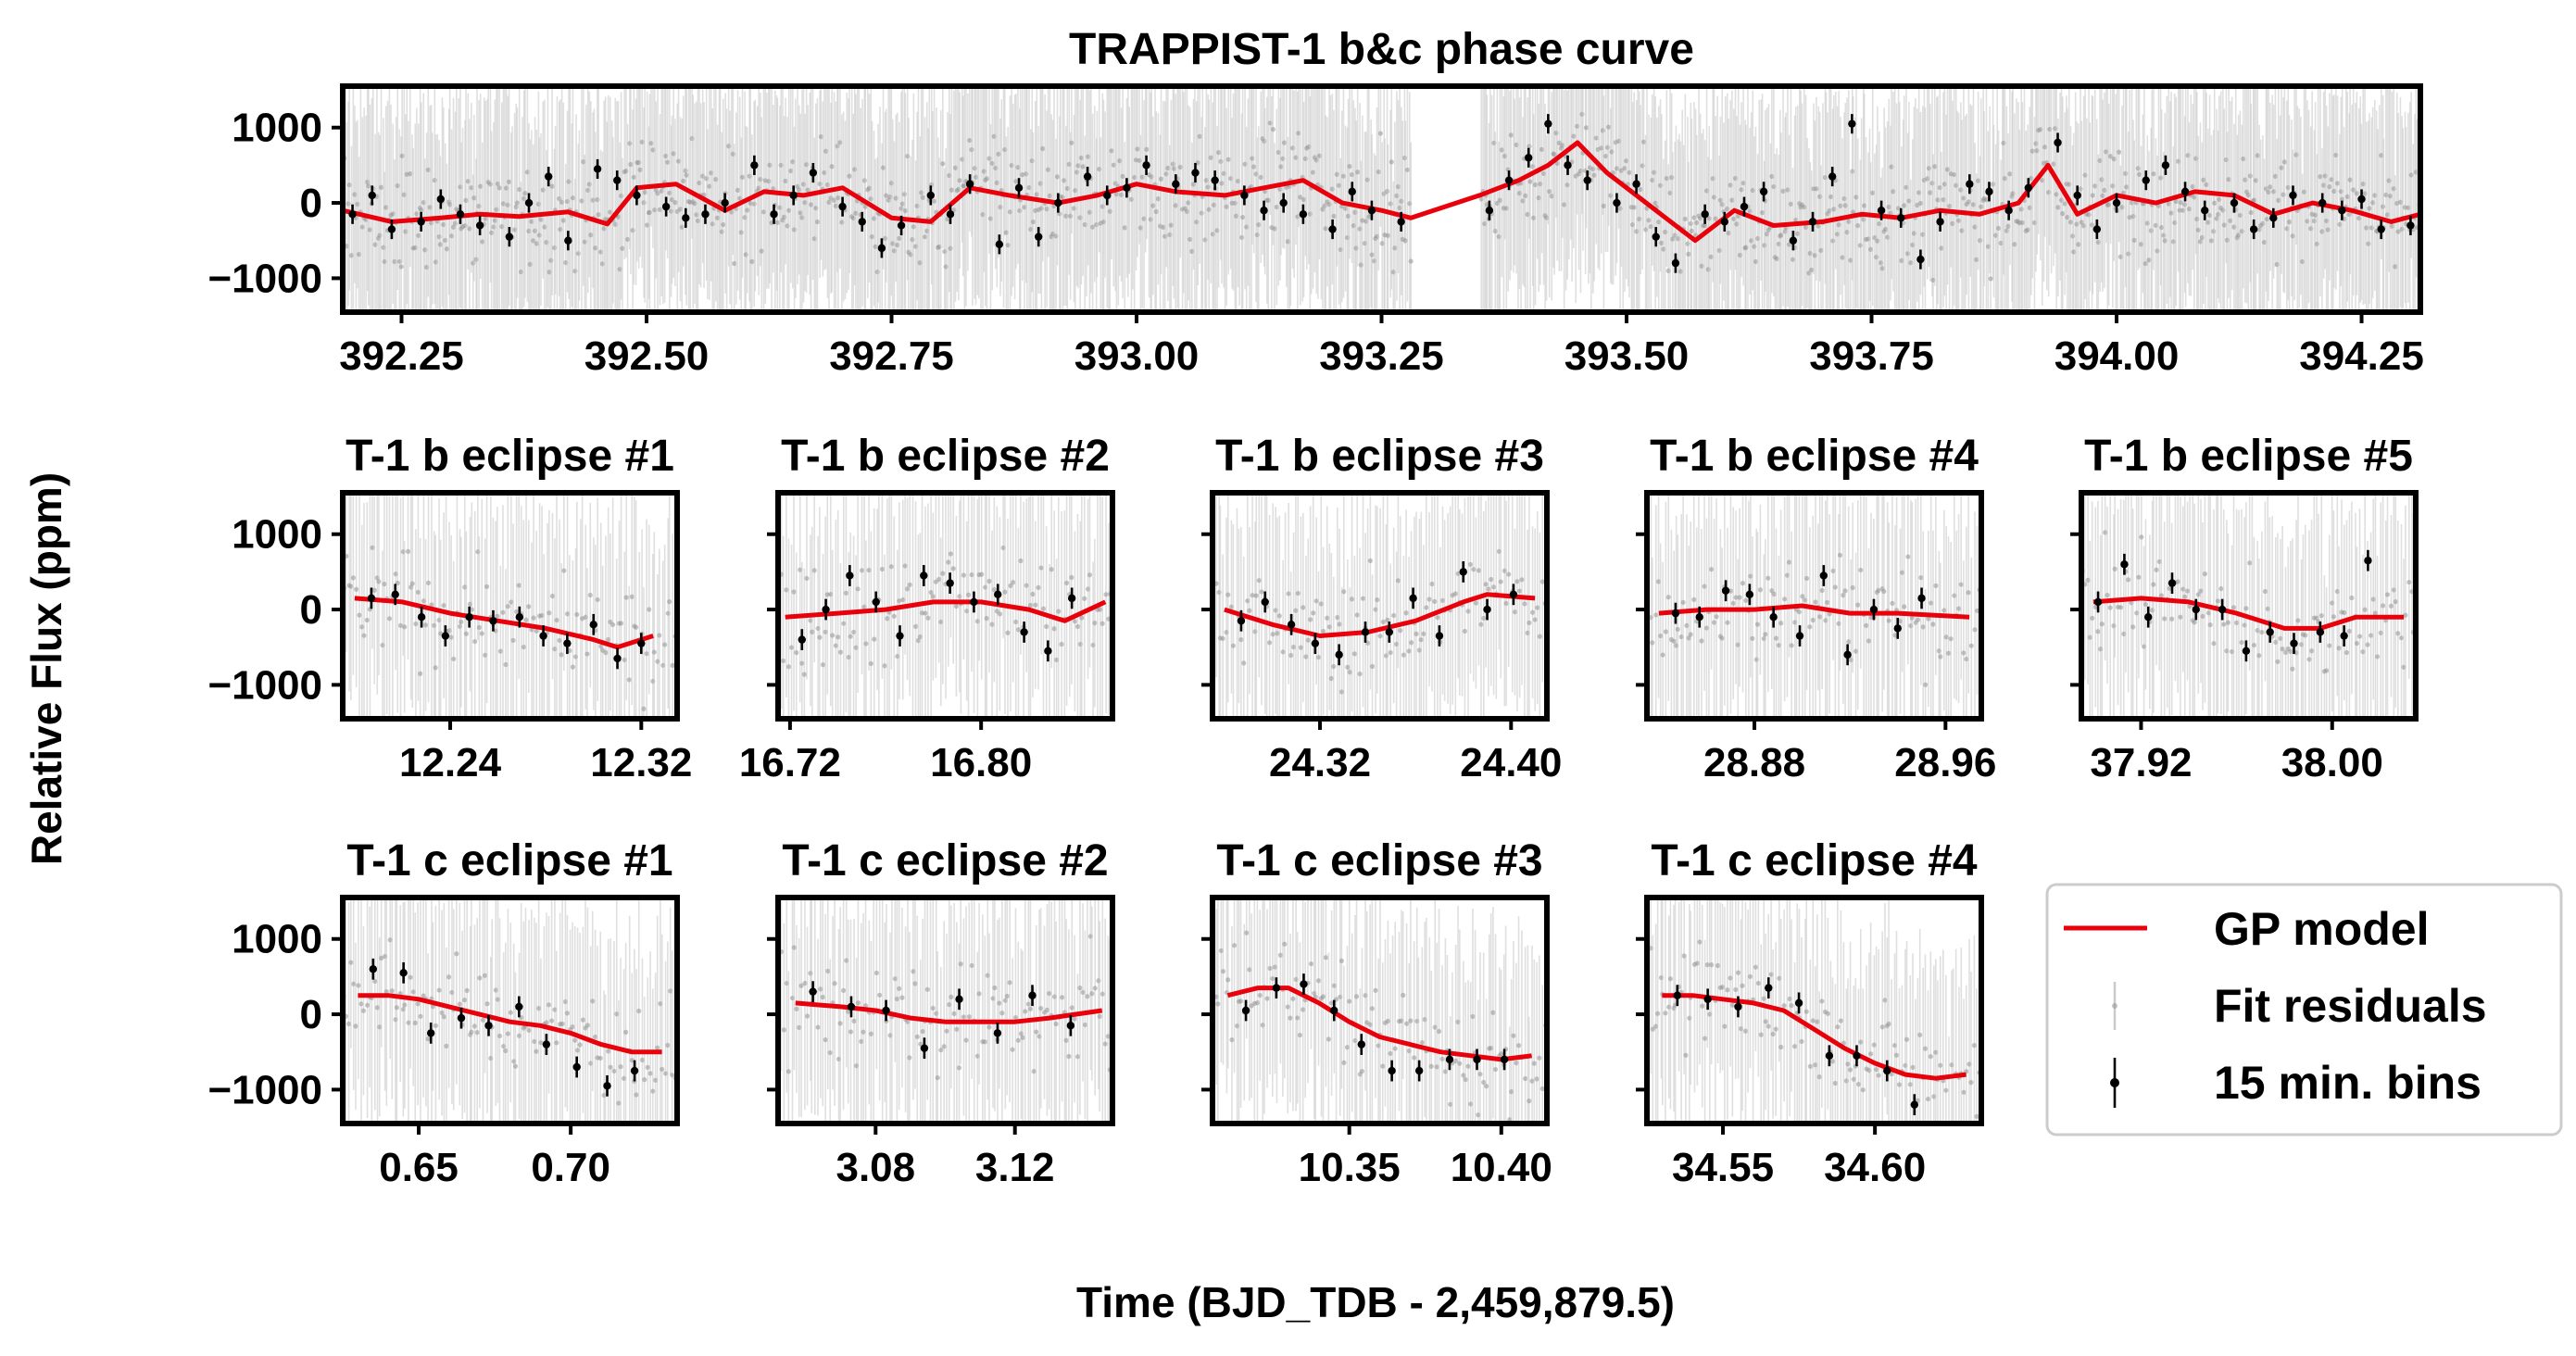 The height and width of the screenshot is (1356, 2576). What do you see at coordinates (2248, 456) in the screenshot?
I see `panel-title: T-1 b eclipse #5` at bounding box center [2248, 456].